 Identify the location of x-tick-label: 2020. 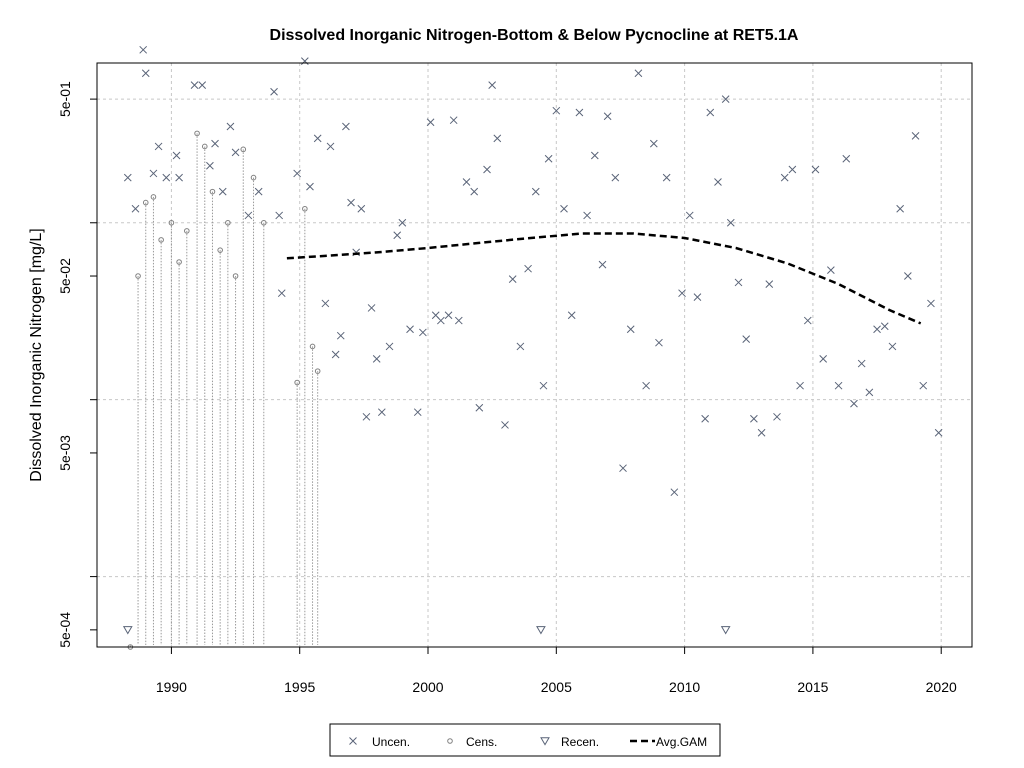
(941, 687).